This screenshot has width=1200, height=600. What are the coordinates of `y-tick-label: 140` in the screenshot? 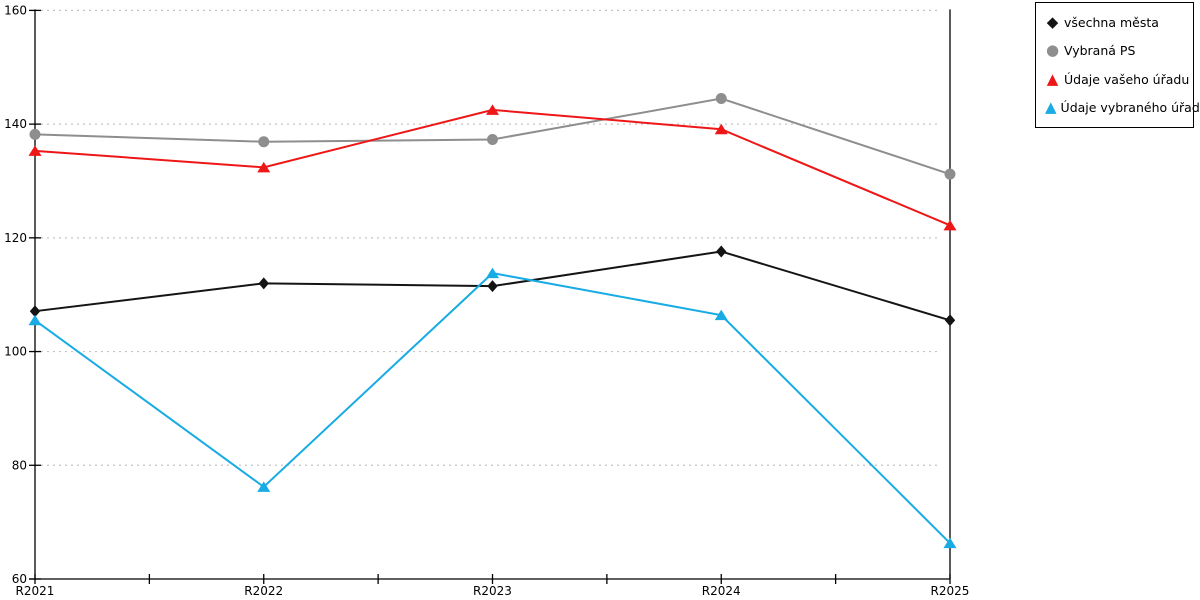 It's located at (15, 124).